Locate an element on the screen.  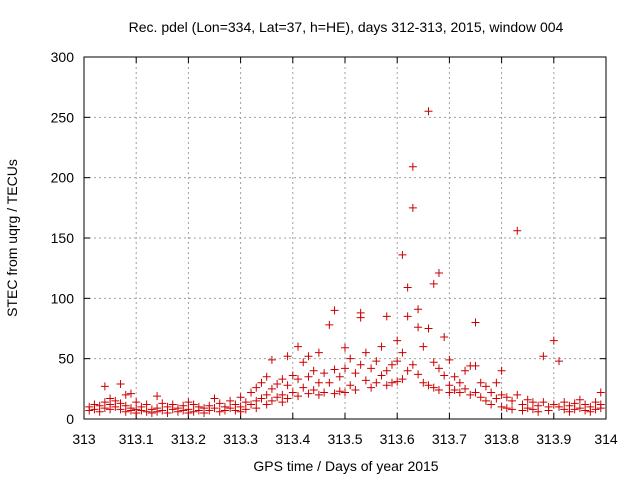
x-tick-label: 313.6 is located at coordinates (397, 439).